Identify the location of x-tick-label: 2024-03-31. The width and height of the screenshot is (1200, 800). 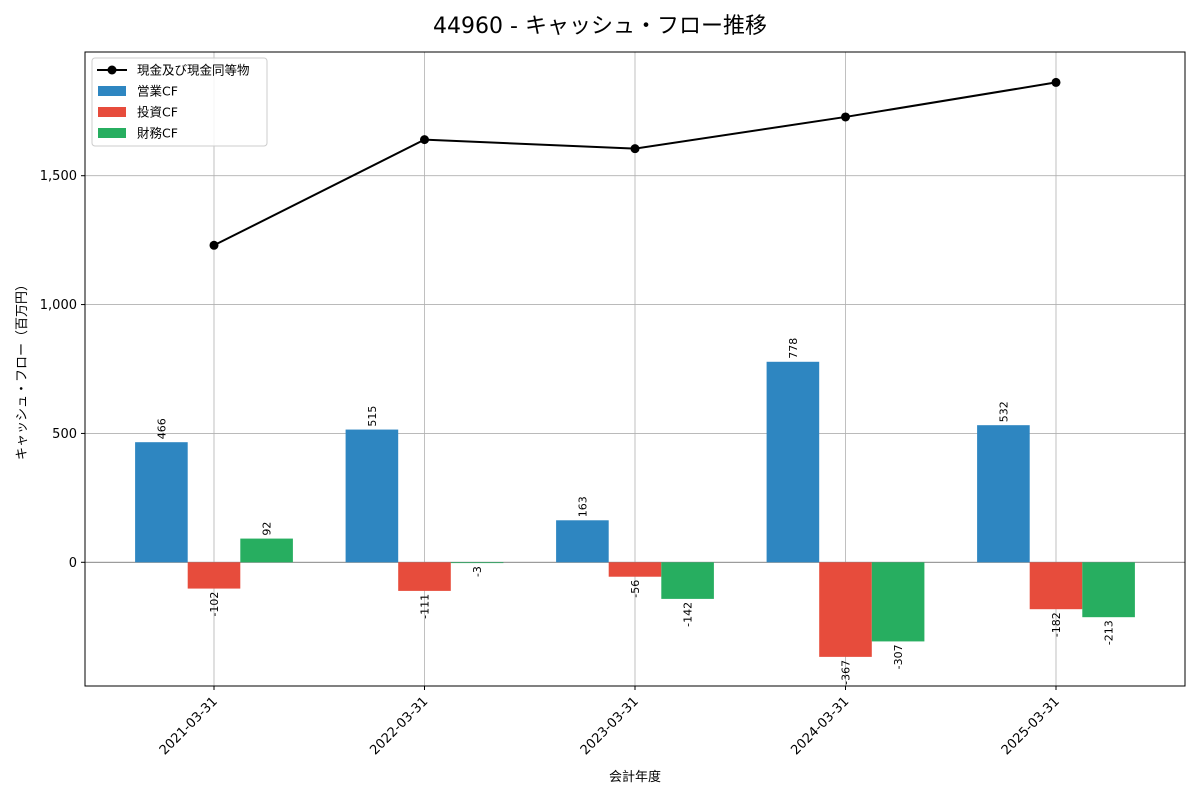
(820, 726).